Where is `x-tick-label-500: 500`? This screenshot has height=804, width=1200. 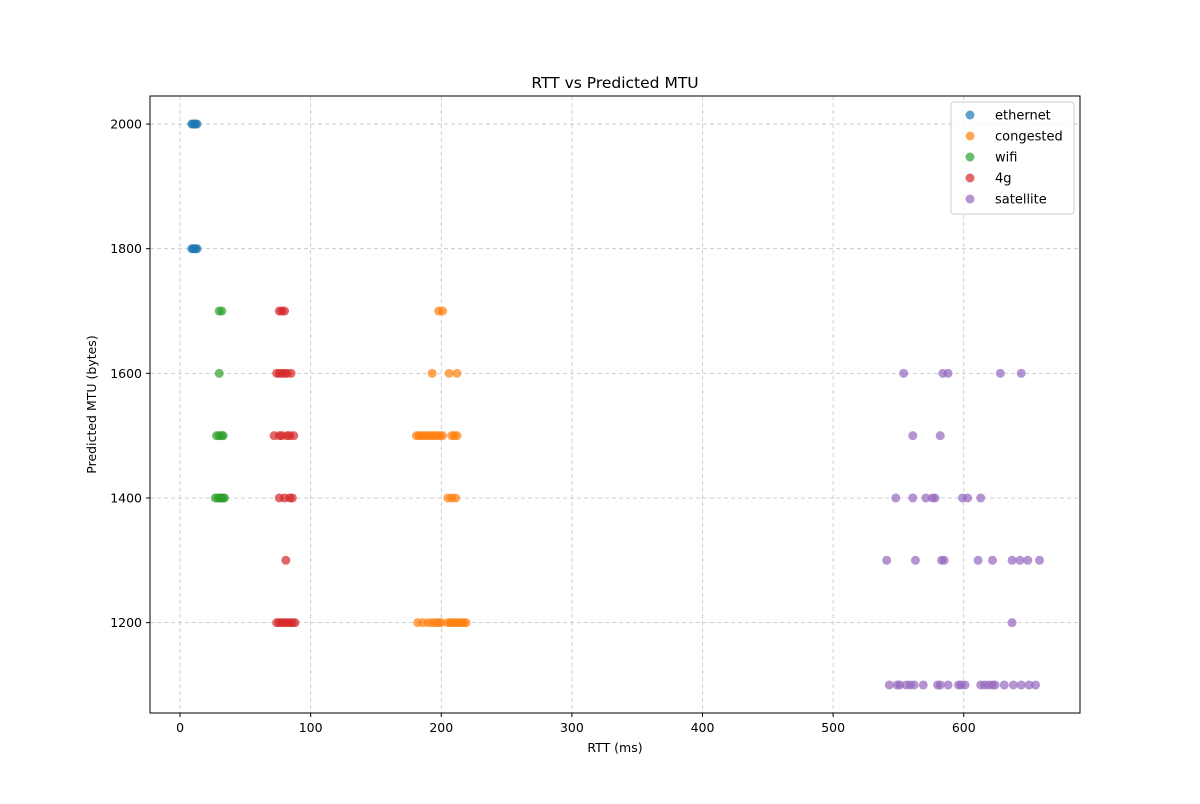 x-tick-label-500: 500 is located at coordinates (833, 727).